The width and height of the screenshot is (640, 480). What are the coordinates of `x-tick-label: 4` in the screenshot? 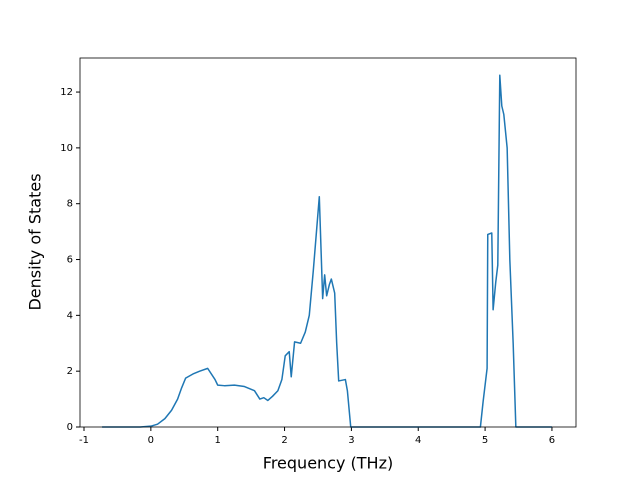 It's located at (418, 440).